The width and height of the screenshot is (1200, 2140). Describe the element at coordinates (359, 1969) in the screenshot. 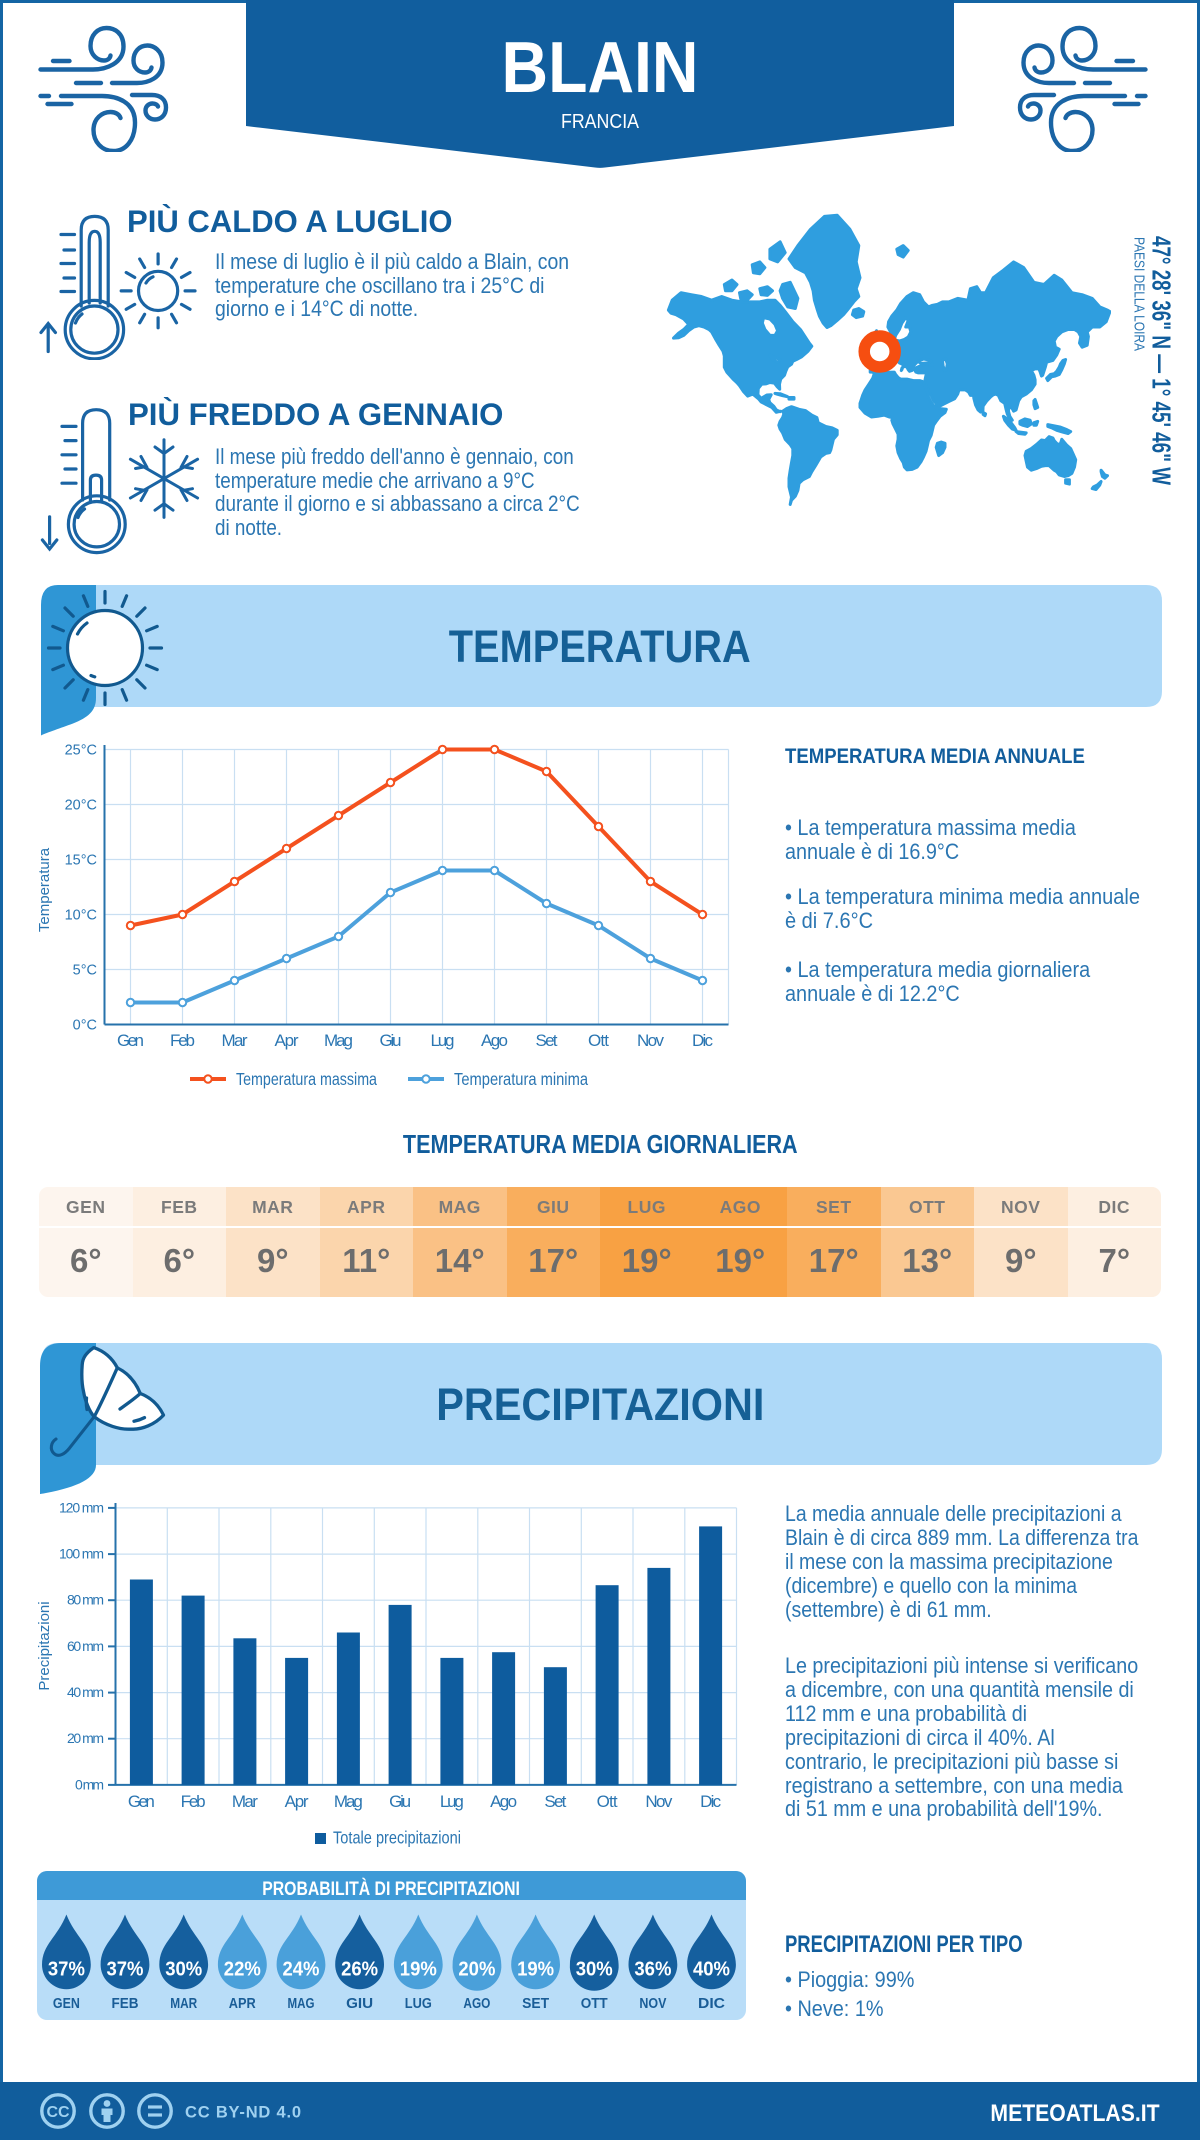

I see `svg-text: 26%` at that location.